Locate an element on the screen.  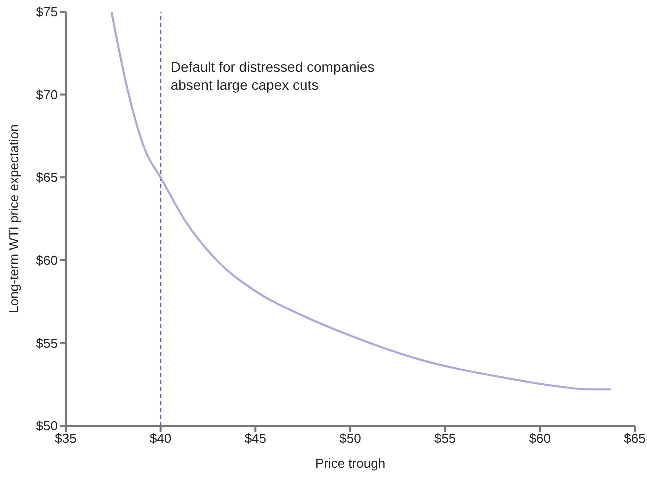
x-tick-label: $55 is located at coordinates (445, 438).